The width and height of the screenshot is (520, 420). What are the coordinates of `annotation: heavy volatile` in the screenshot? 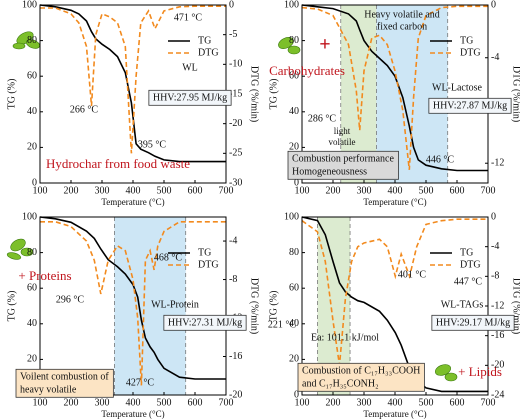 It's located at (48, 389).